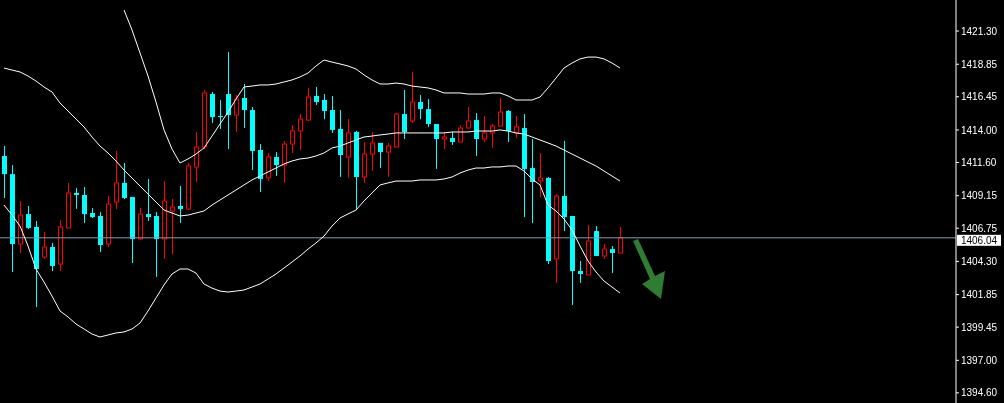 The height and width of the screenshot is (403, 1004). Describe the element at coordinates (979, 327) in the screenshot. I see `y-tick-label: 1399.45` at that location.